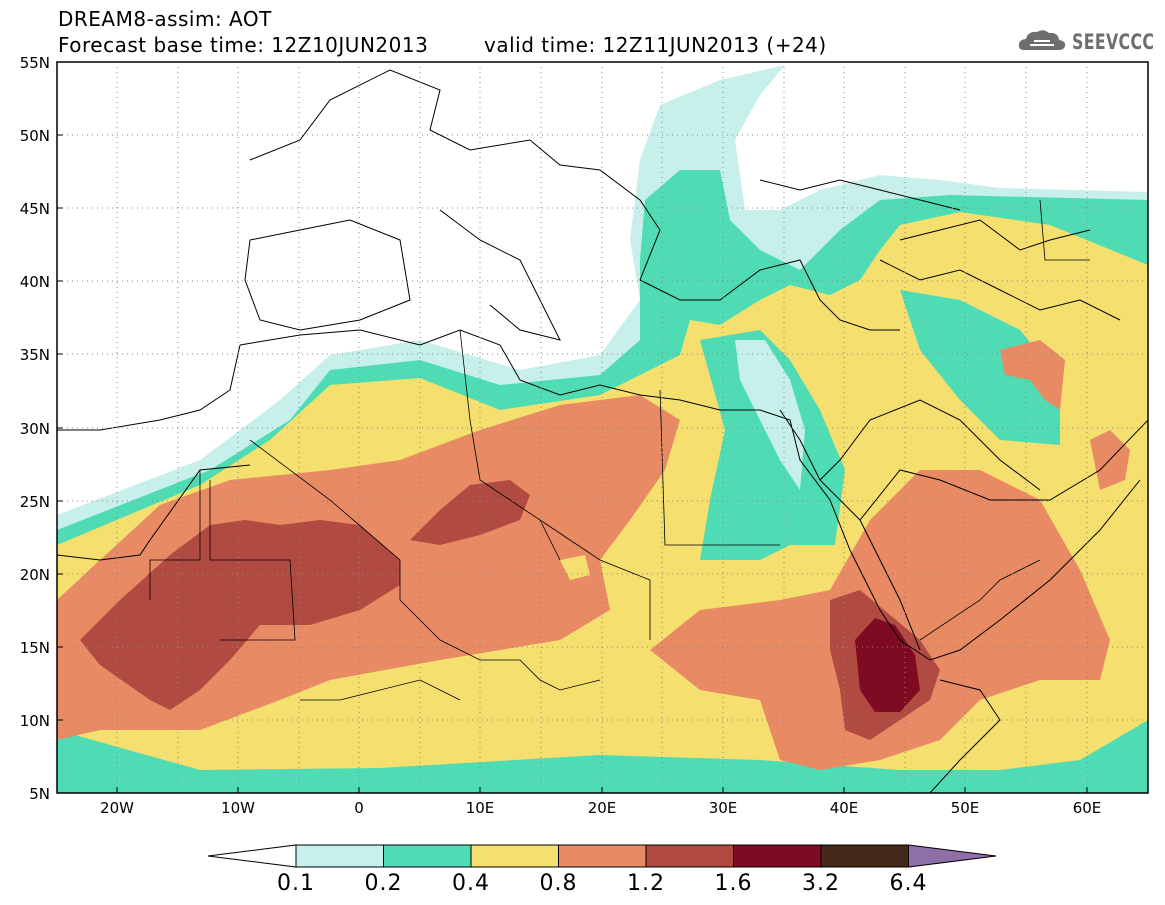  I want to click on map-title: DREAM8-assim: AOT, so click(165, 19).